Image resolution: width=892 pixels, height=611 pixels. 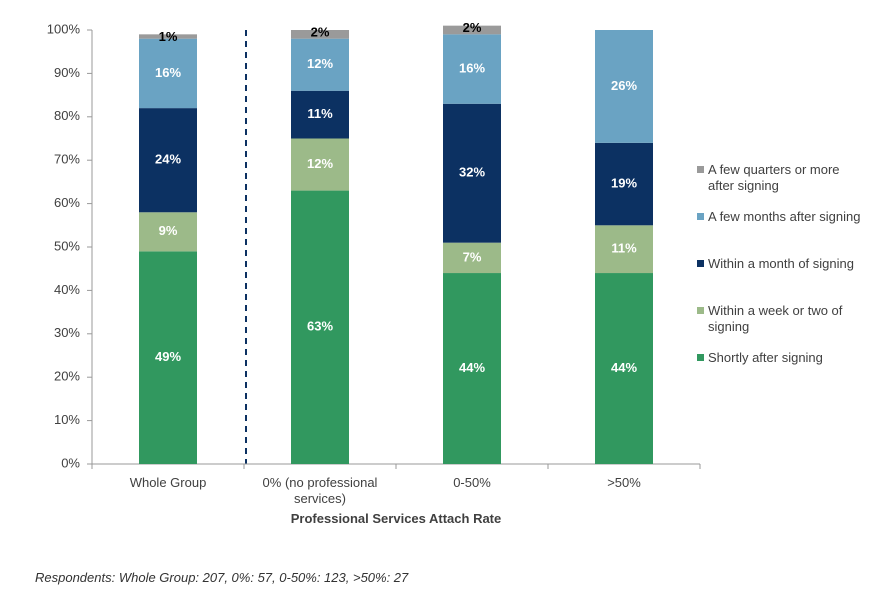 I want to click on y-tick-label: 30%, so click(x=67, y=332).